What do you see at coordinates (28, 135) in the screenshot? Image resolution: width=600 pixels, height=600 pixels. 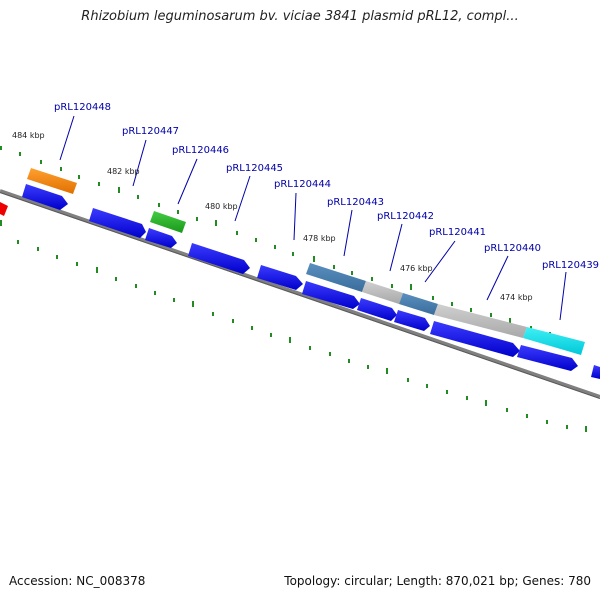 I see `scale-label-484: 484 kbp` at bounding box center [28, 135].